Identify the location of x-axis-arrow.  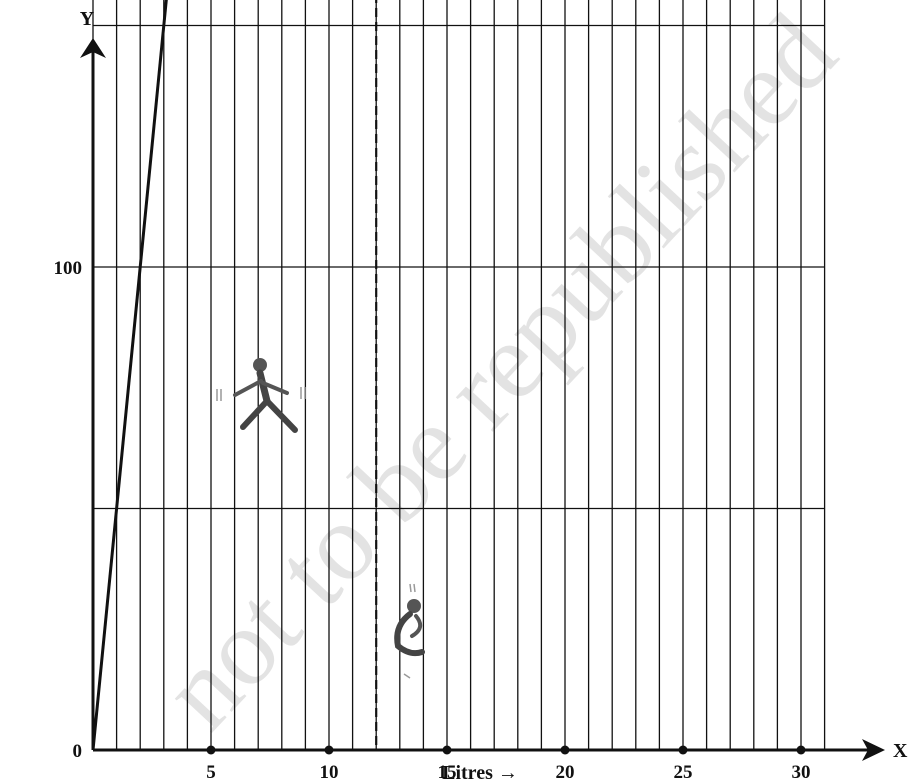
(873, 750).